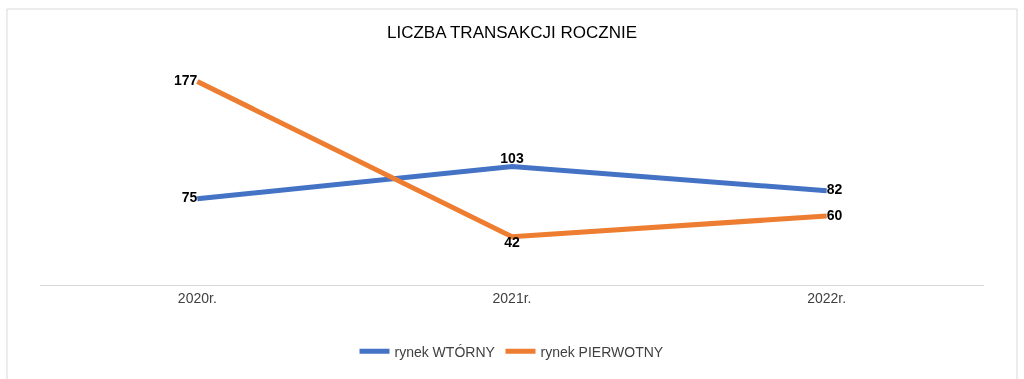  Describe the element at coordinates (512, 242) in the screenshot. I see `data-label: 42` at that location.